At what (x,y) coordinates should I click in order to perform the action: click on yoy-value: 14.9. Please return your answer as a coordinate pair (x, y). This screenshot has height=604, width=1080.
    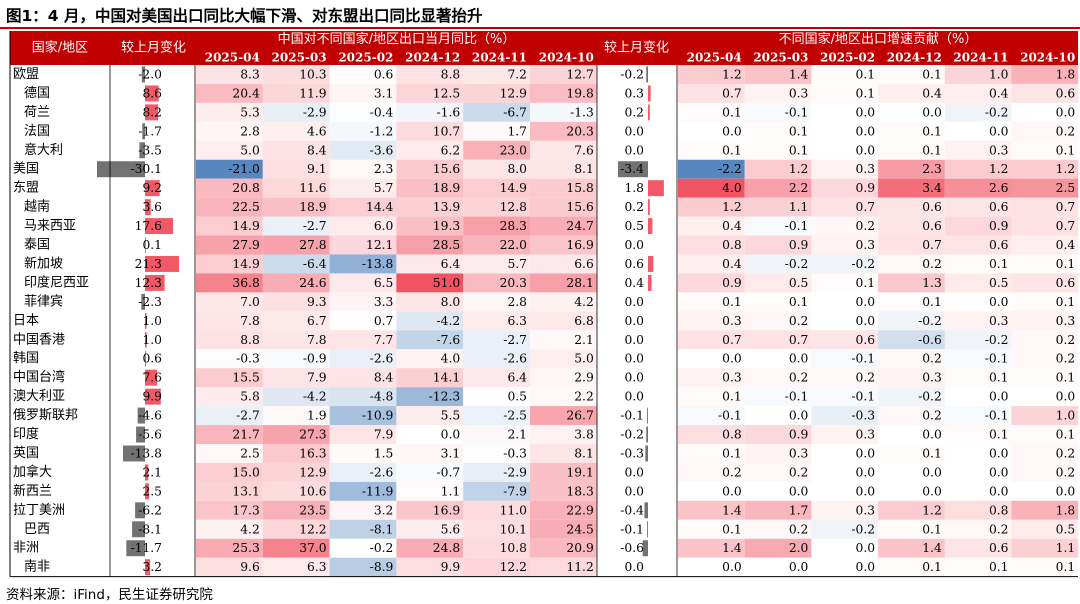
    Looking at the image, I should click on (245, 226).